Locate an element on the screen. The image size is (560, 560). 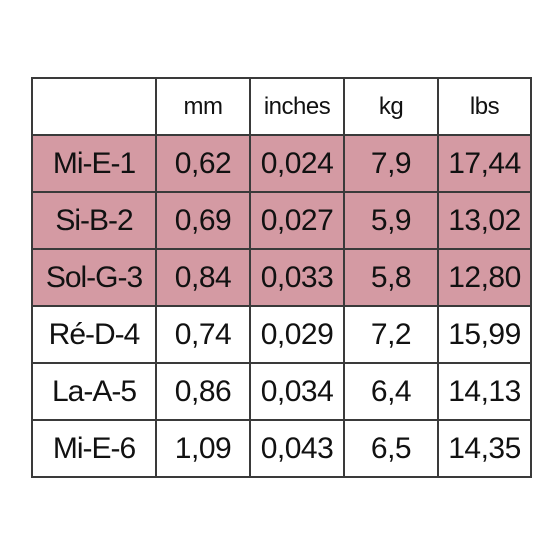
mm-cell: 0,69 is located at coordinates (203, 220).